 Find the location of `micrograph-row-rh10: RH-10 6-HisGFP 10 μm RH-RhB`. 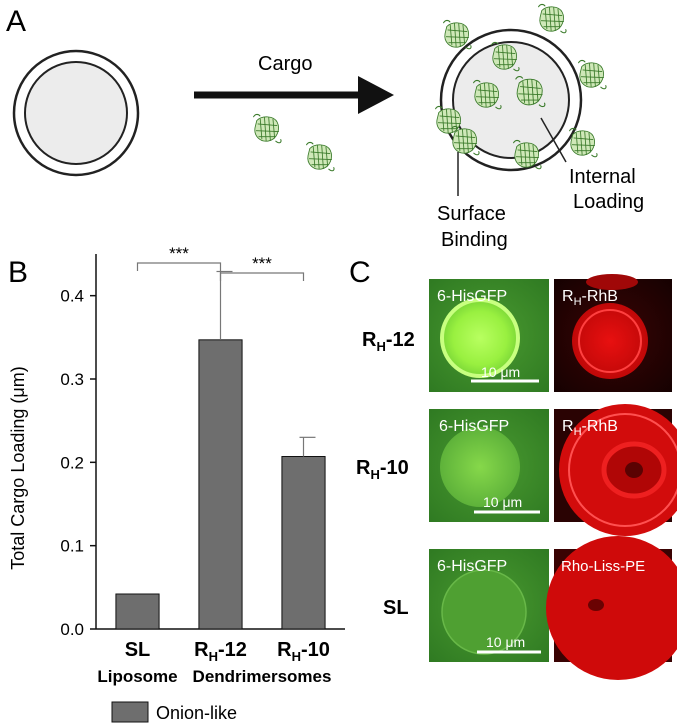

micrograph-row-rh10: RH-10 6-HisGFP 10 μm RH-RhB is located at coordinates (516, 470).